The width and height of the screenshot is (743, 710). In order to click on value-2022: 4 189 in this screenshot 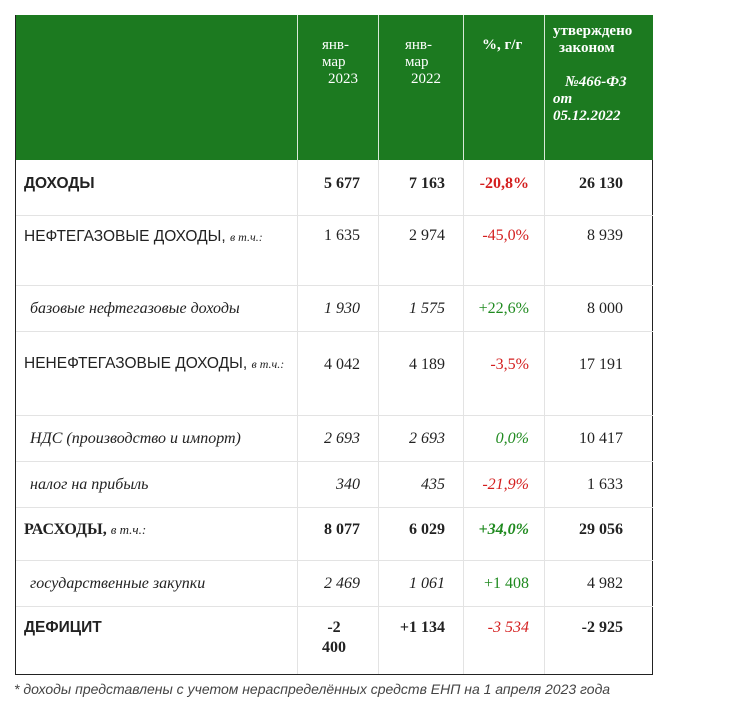, I will do `click(427, 364)`.